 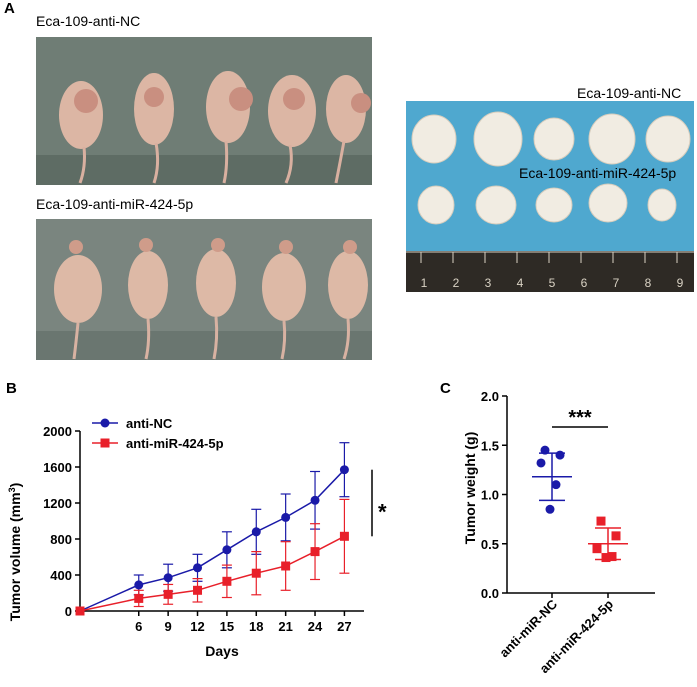 I want to click on ruler-number: 5, so click(x=552, y=283).